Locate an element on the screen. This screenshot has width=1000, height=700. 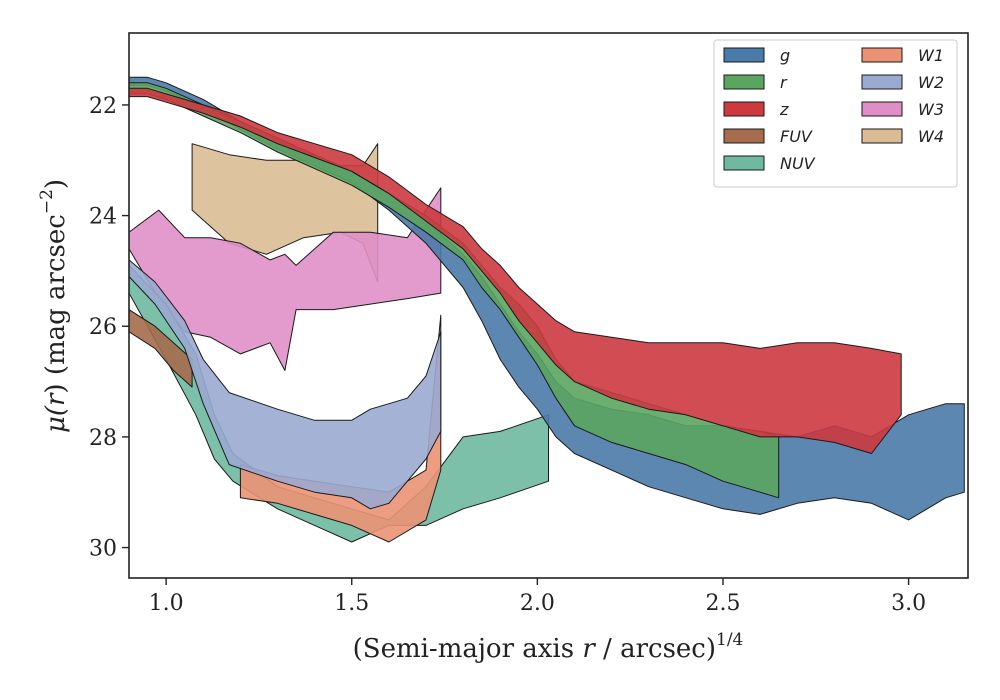
band-fuv is located at coordinates (161, 348).